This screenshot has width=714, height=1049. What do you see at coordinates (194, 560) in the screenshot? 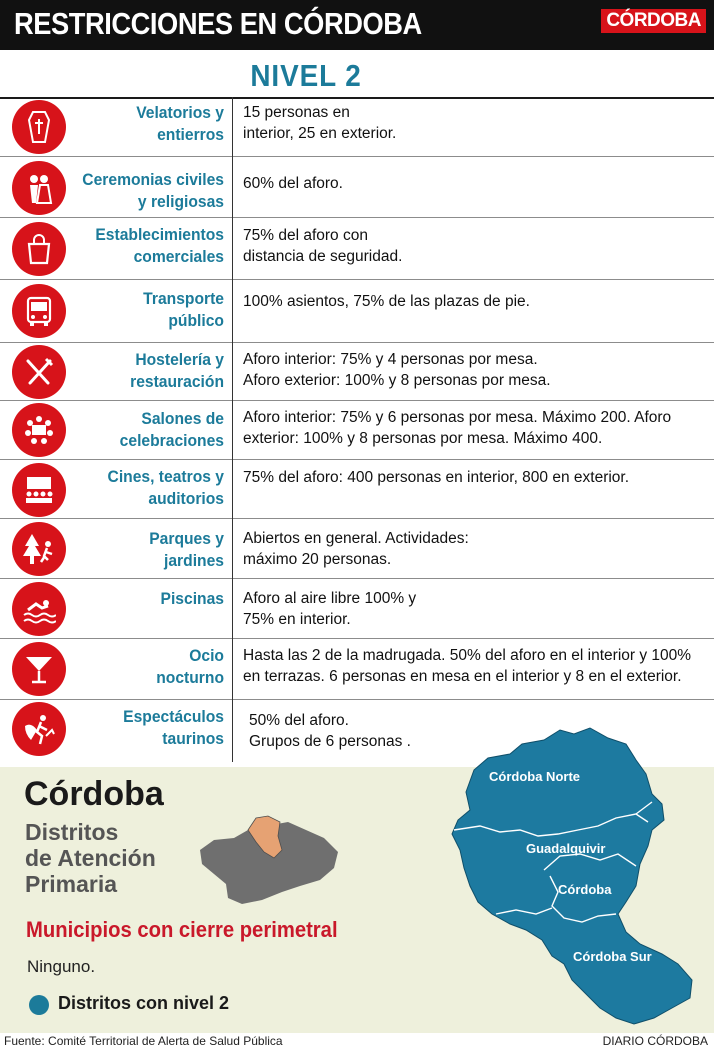
I see `category-label: jardines` at bounding box center [194, 560].